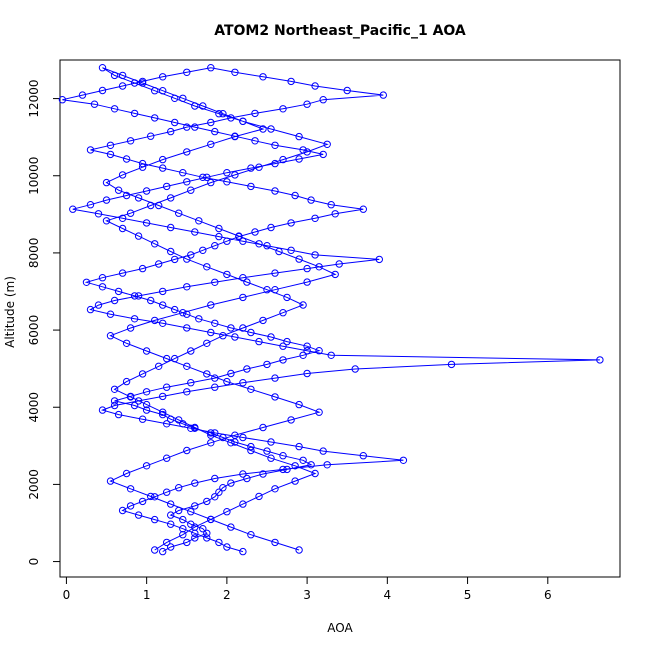 The height and width of the screenshot is (654, 650). I want to click on y-axis: 0 2000 4000 6000 8000 10000 12000, so click(43, 322).